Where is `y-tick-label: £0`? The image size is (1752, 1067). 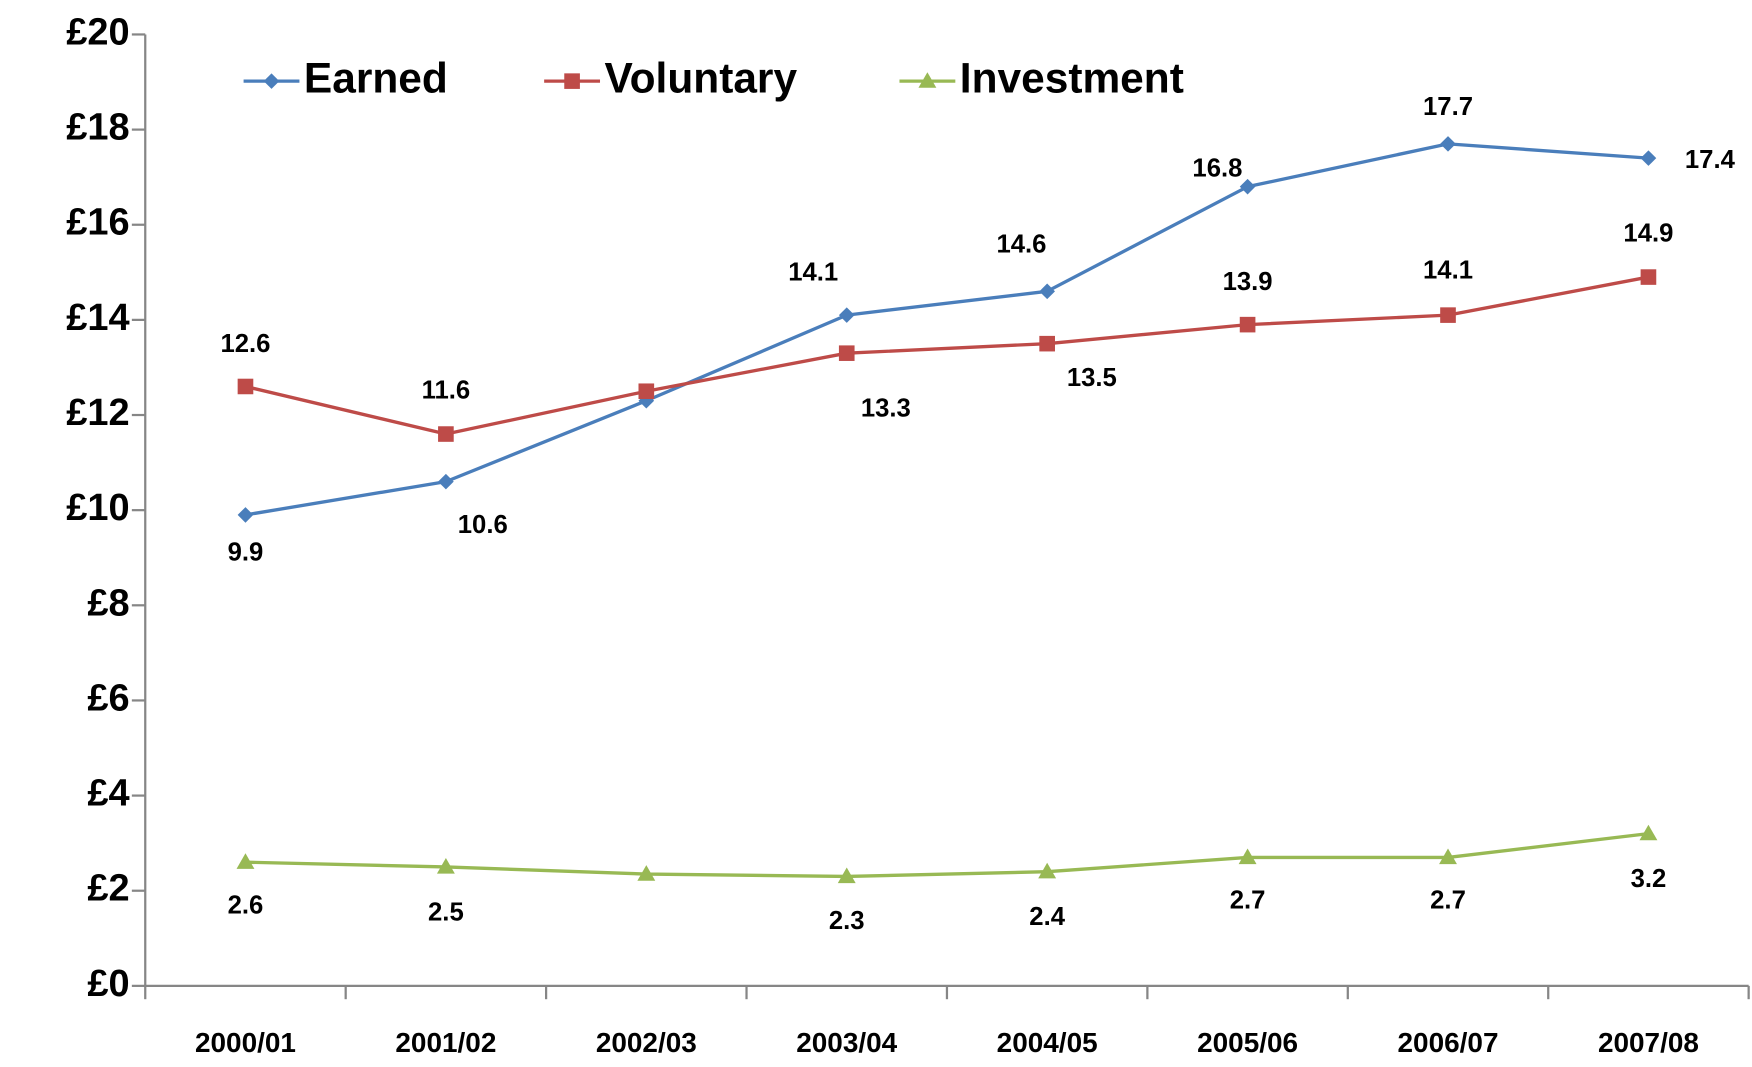 y-tick-label: £0 is located at coordinates (108, 984).